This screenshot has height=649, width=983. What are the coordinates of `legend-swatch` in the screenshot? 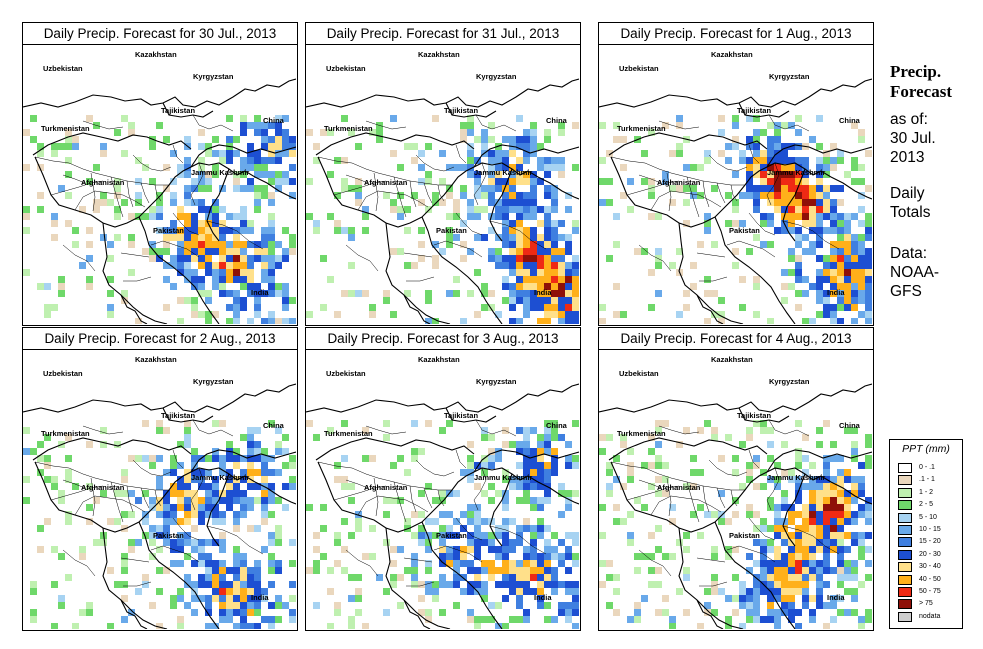 It's located at (905, 530).